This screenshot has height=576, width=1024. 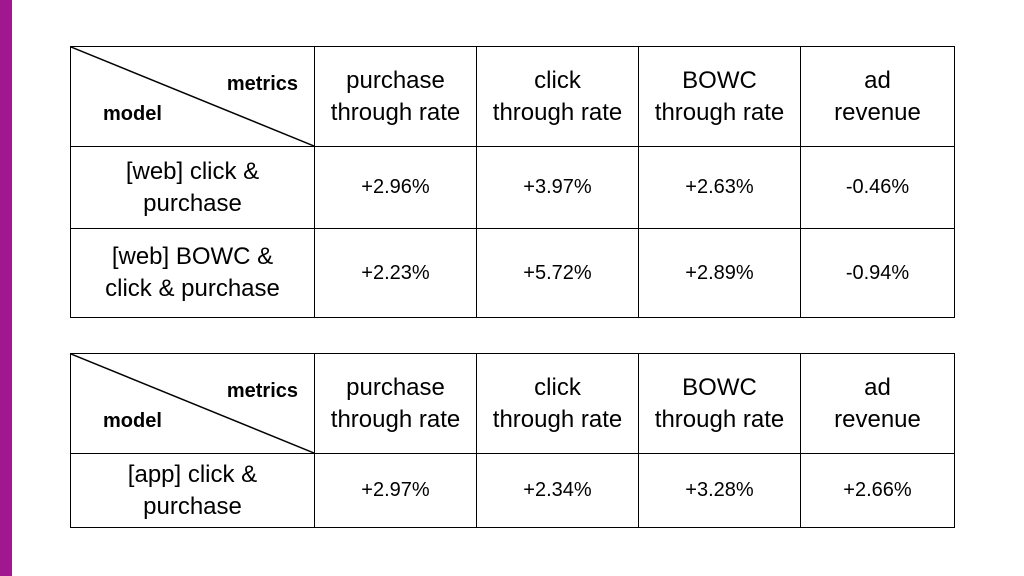 What do you see at coordinates (6, 288) in the screenshot?
I see `accent-bar` at bounding box center [6, 288].